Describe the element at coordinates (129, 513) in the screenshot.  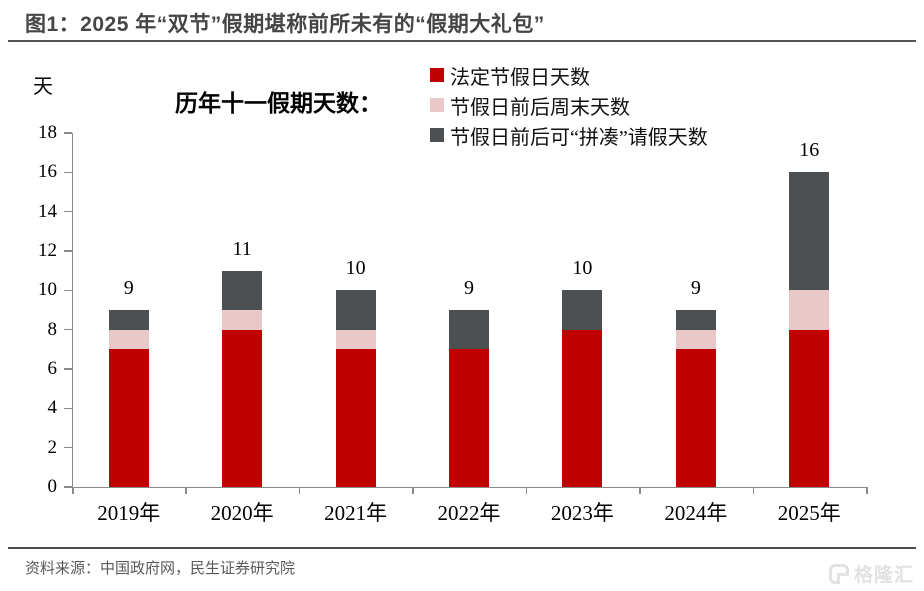
I see `x-axis-category-label: 2019年` at that location.